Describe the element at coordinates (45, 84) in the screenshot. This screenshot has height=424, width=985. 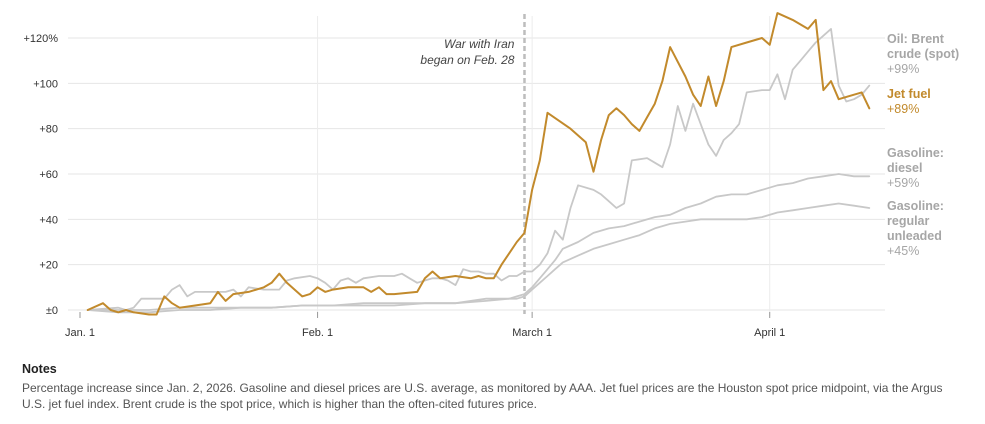
I see `y-tick-label: +100` at that location.